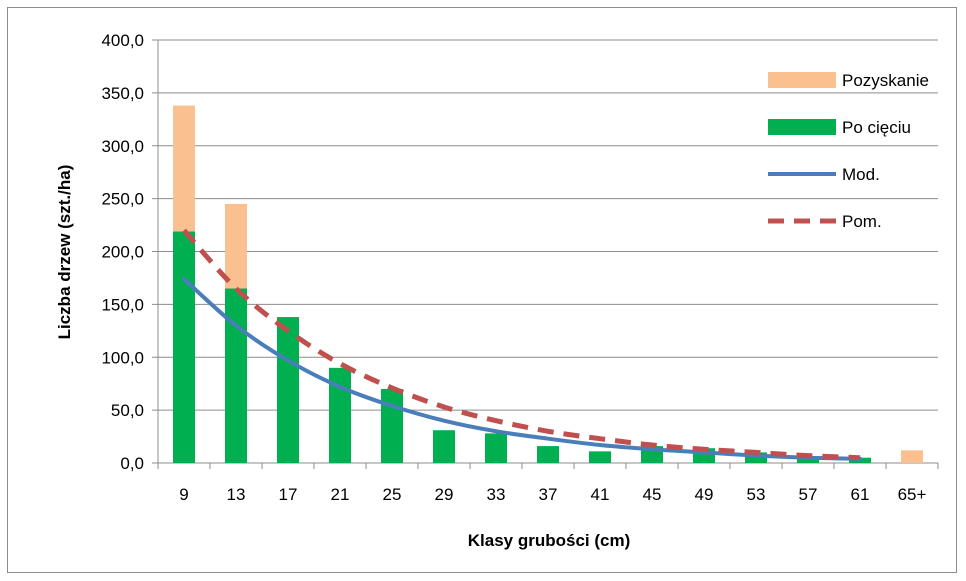 The image size is (966, 581). I want to click on legend-label: Po cięciu, so click(876, 127).